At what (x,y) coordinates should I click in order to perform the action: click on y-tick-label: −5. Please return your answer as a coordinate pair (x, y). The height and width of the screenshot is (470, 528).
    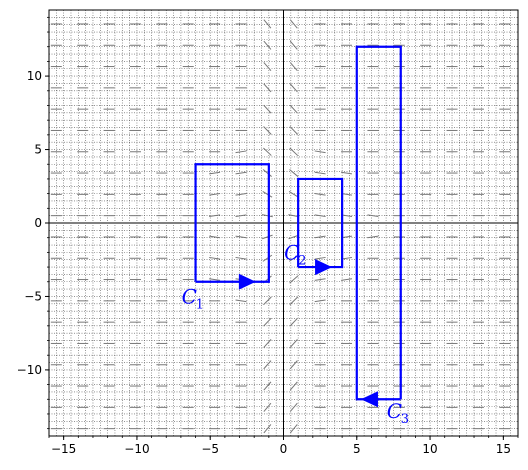
    Looking at the image, I should click on (33, 296).